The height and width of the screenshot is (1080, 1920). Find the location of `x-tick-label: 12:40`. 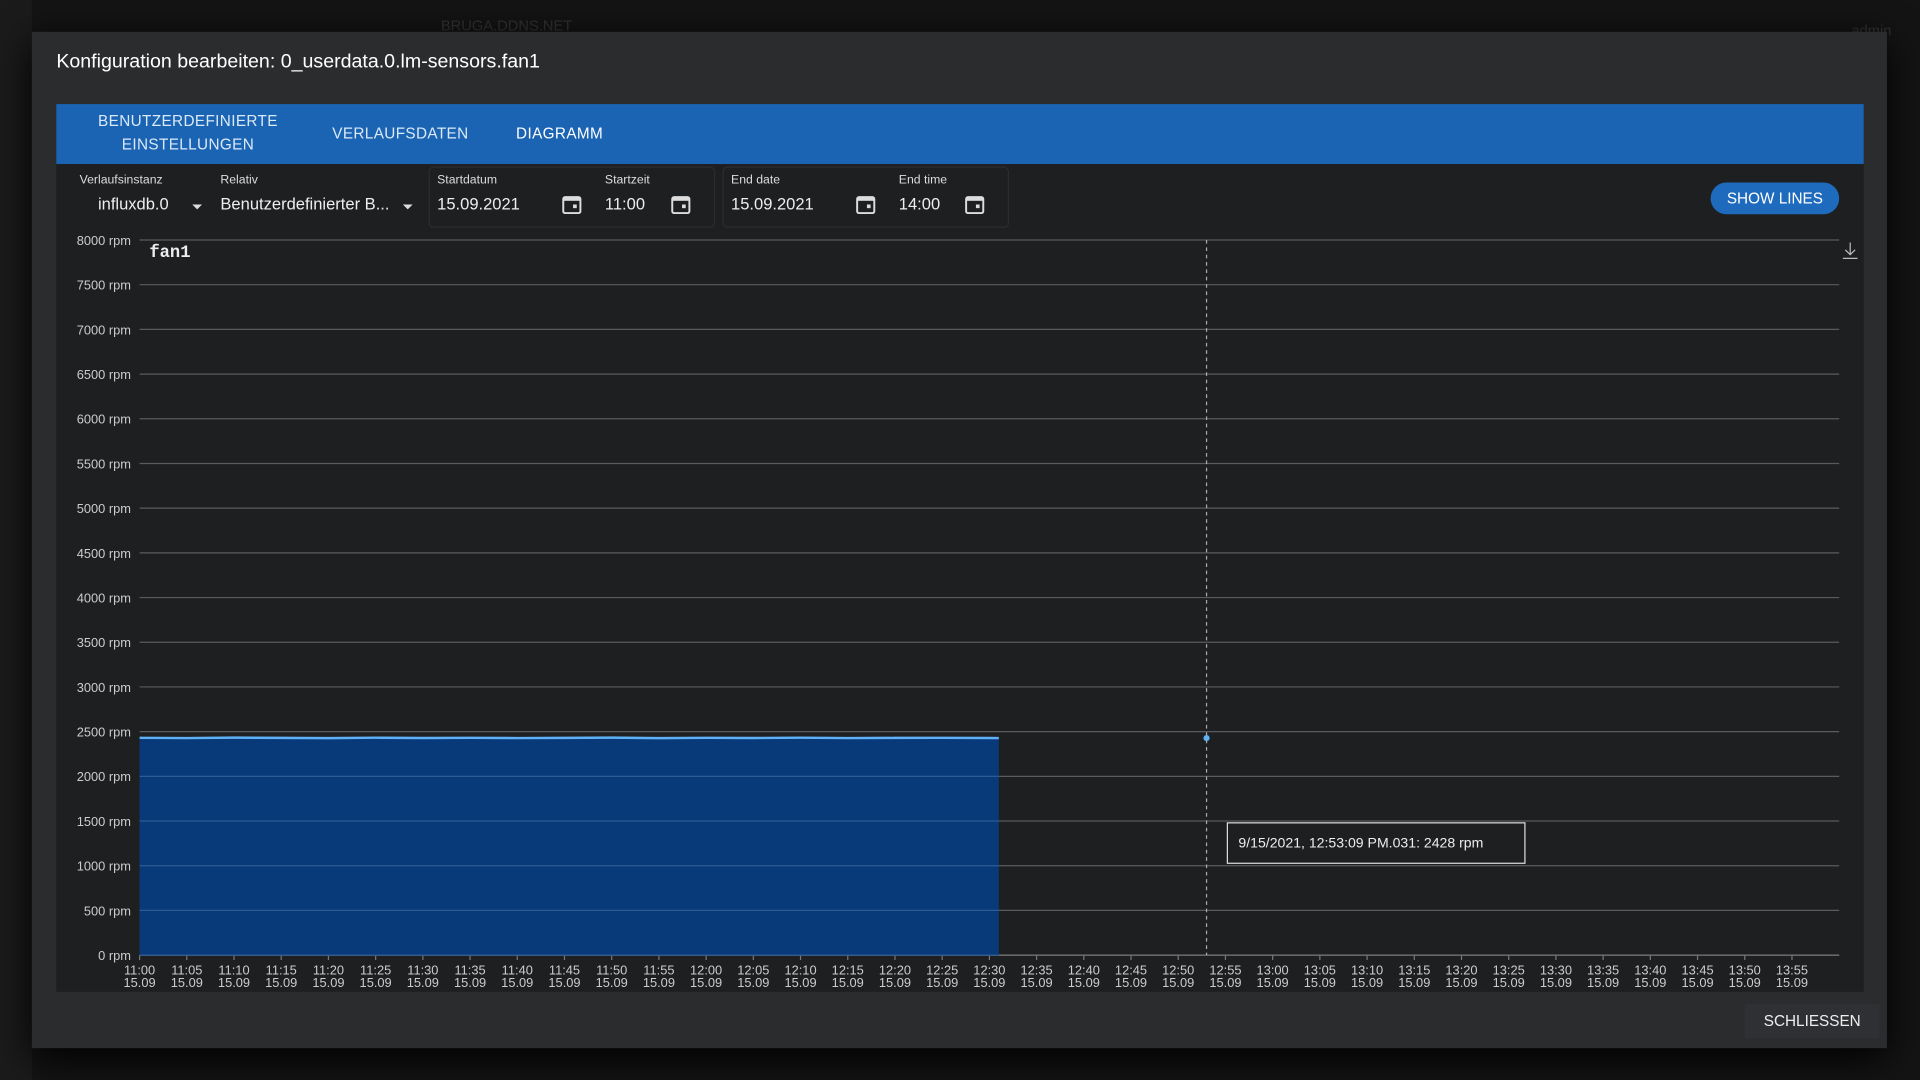

x-tick-label: 12:40 is located at coordinates (1084, 970).